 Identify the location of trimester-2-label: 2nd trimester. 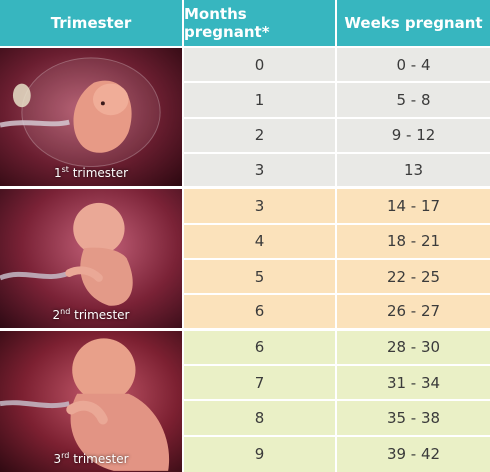
(91, 314).